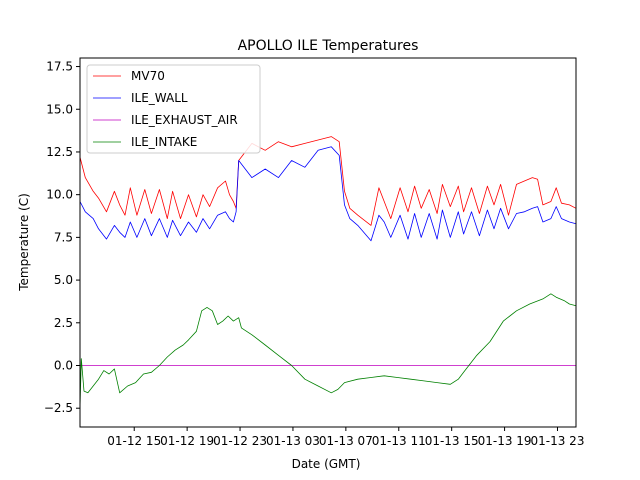 The image size is (640, 480). Describe the element at coordinates (159, 98) in the screenshot. I see `legend-label: ILE_WALL` at that location.